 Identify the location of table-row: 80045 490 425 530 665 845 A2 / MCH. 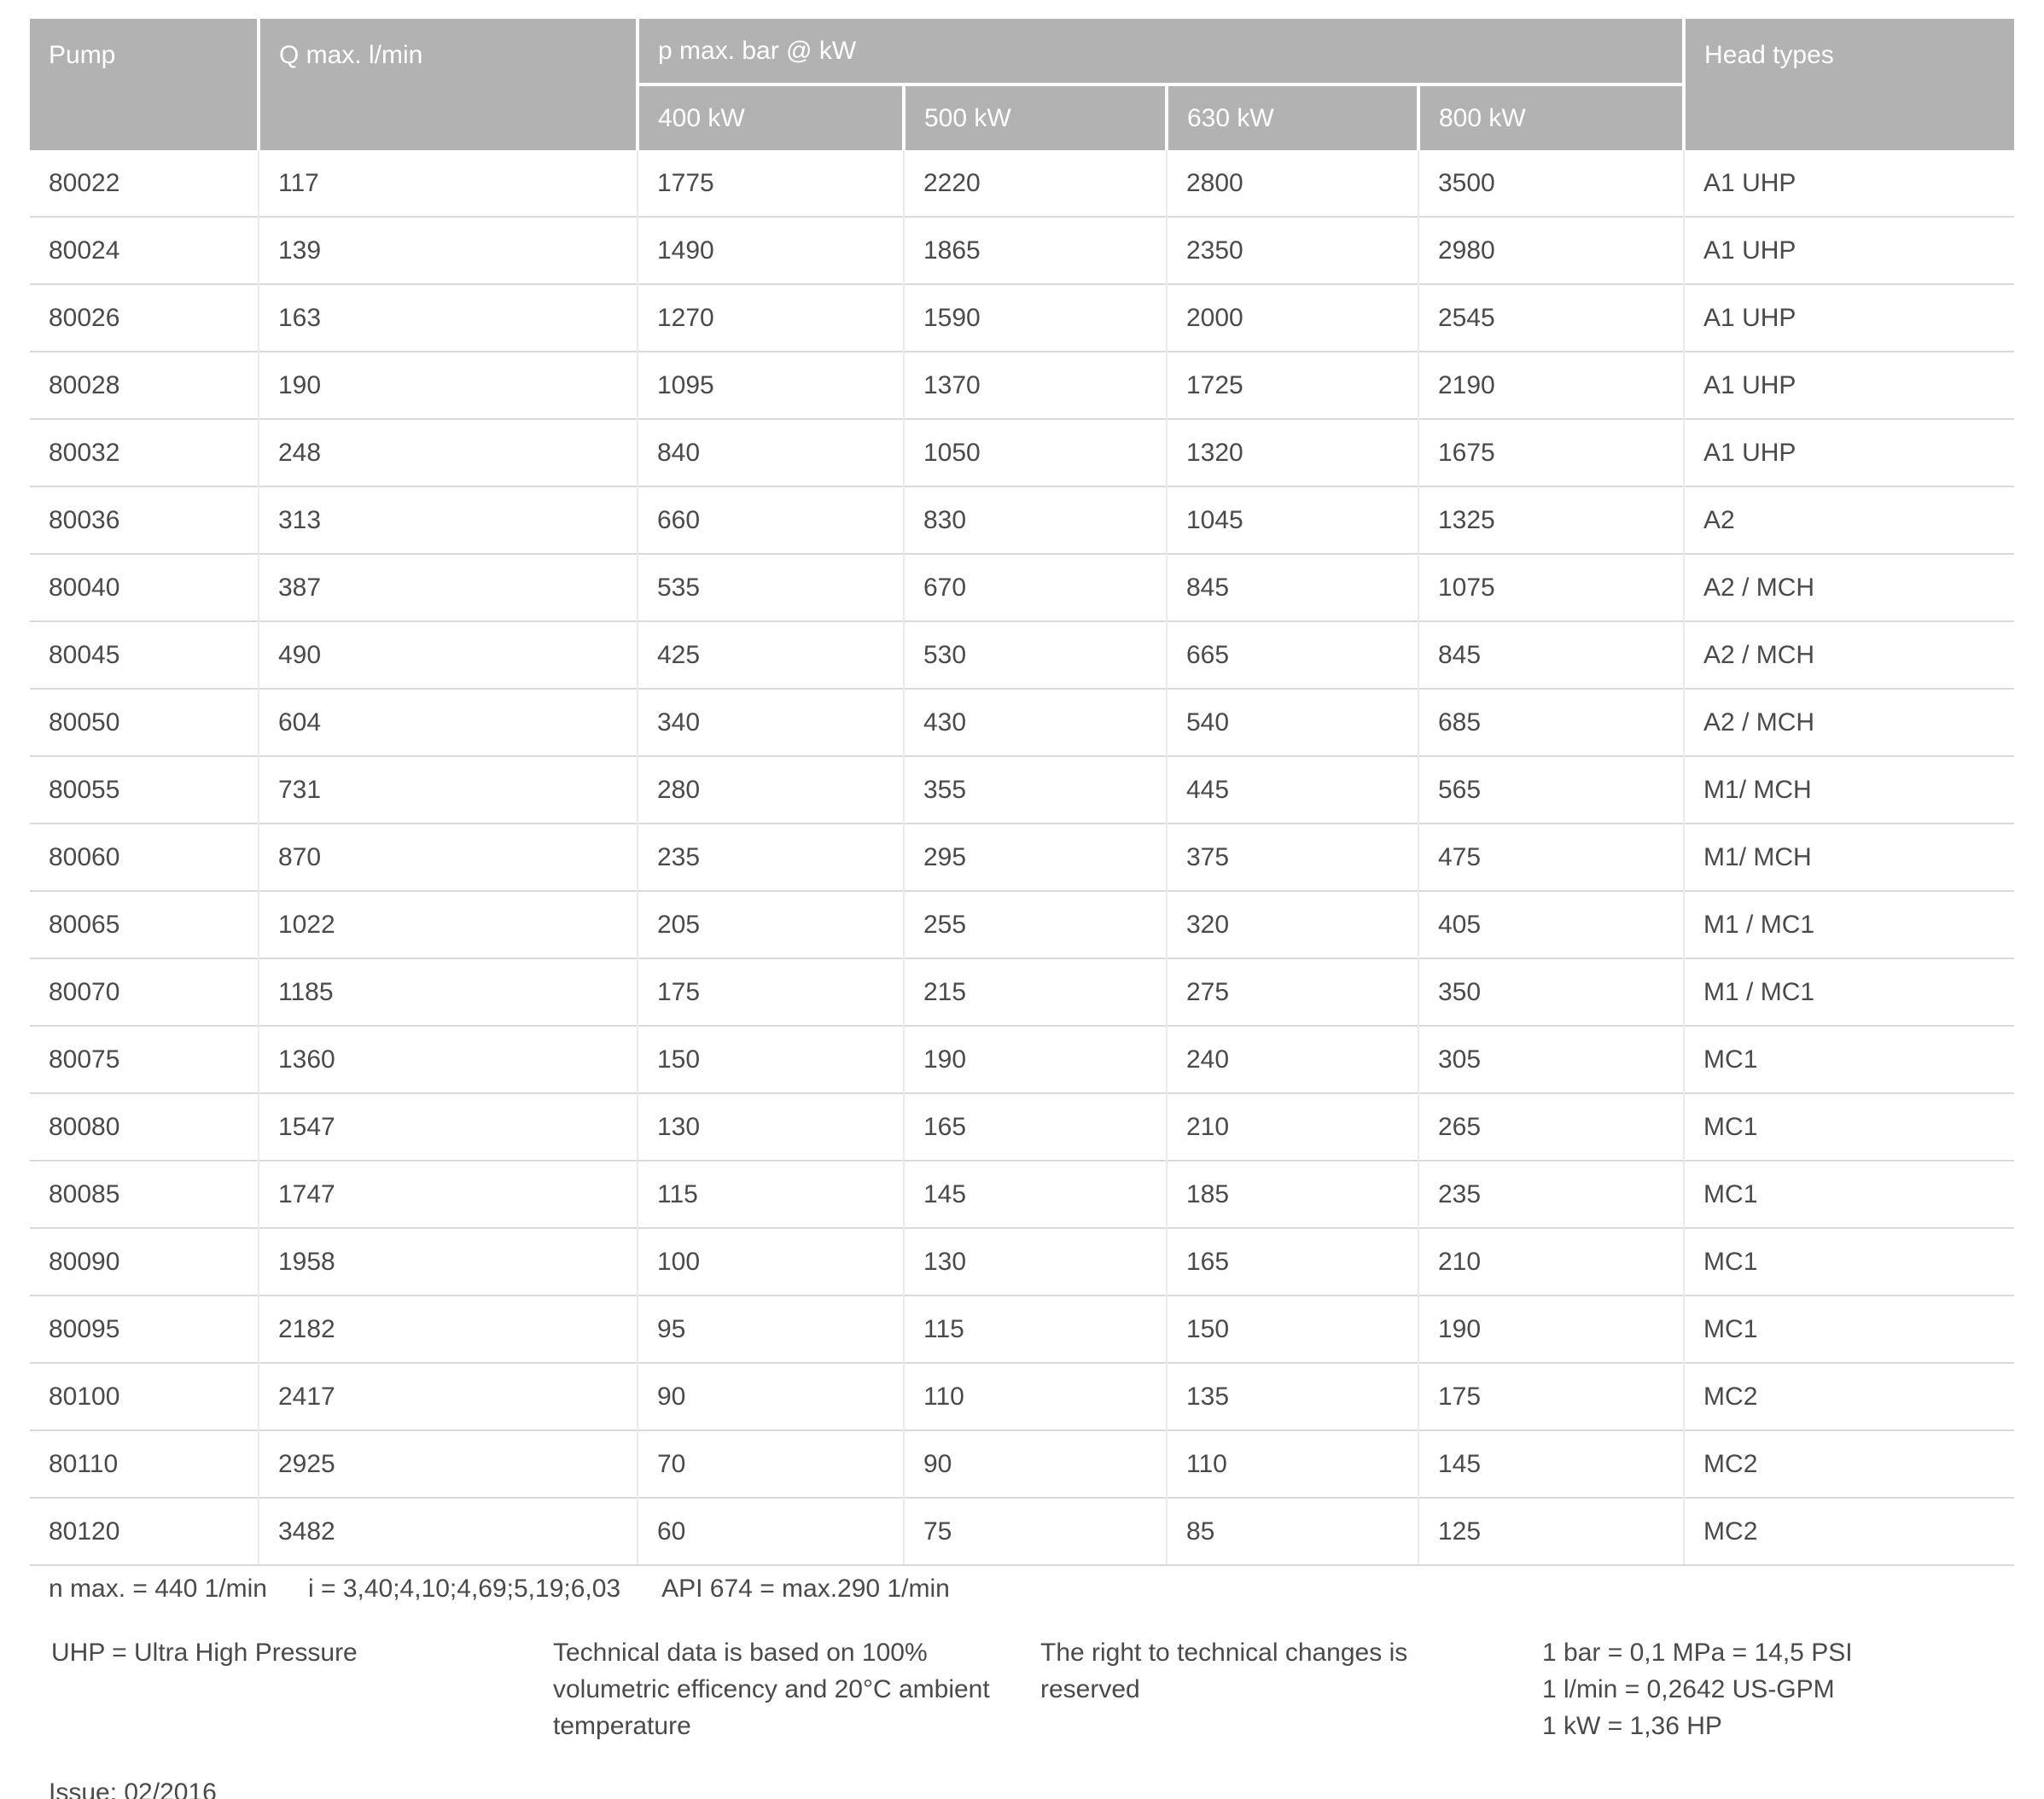
(1022, 654).